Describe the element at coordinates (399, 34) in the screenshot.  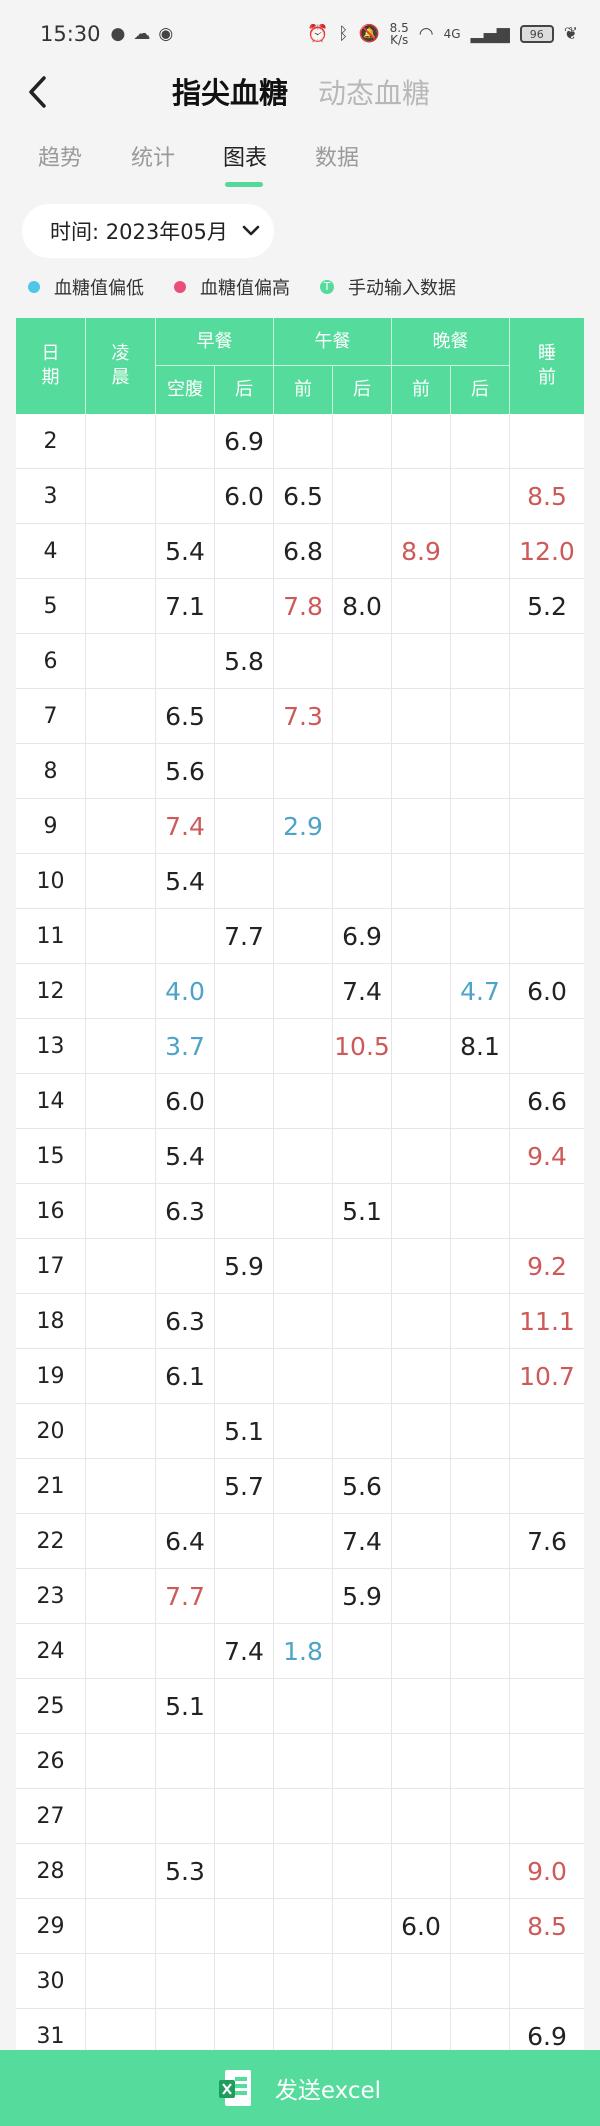
I see `net-speed: 8.5 K/s` at that location.